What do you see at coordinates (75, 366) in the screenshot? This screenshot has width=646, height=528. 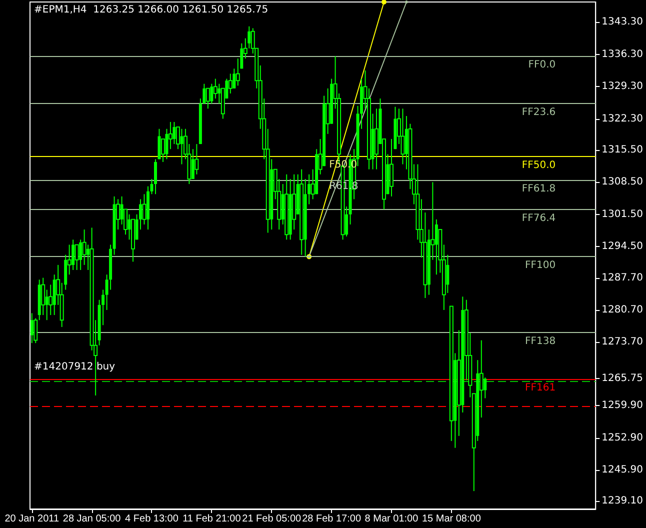 I see `ref-line-label: #14207912 buy` at bounding box center [75, 366].